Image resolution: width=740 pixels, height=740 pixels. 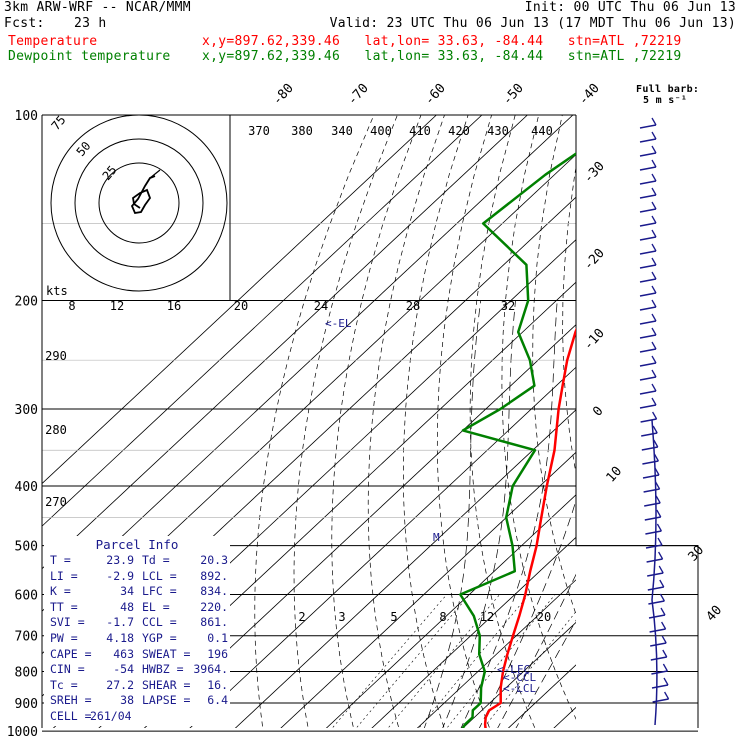 I want to click on pressure-tick-label: 100, so click(x=26, y=116).